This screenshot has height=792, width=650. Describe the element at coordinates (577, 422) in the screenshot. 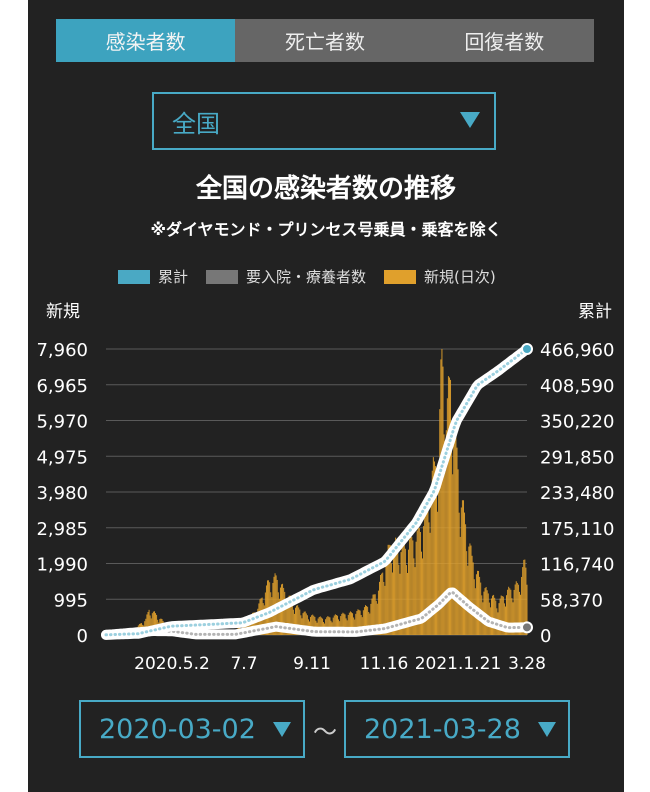

I see `y-right-tick: 350,220` at that location.